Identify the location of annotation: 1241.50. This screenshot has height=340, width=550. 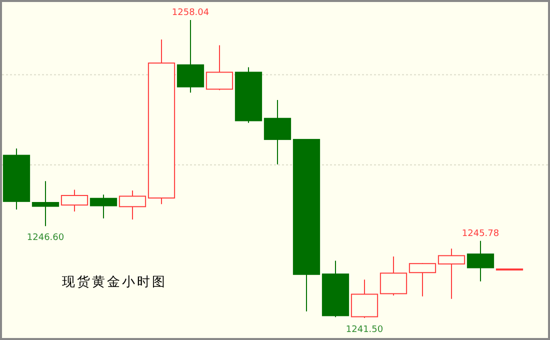
(365, 330).